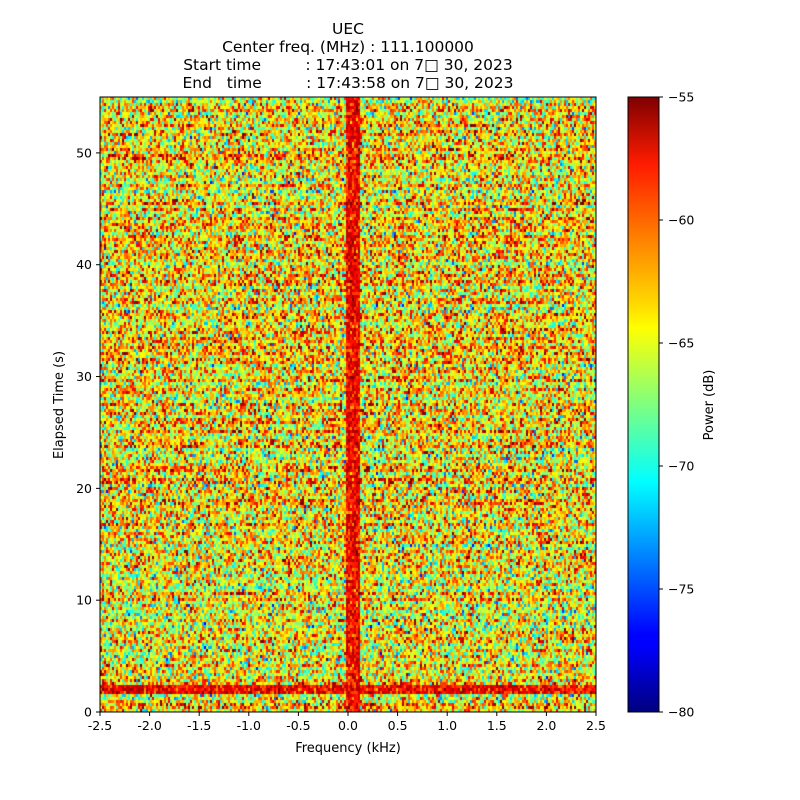 The height and width of the screenshot is (800, 800). Describe the element at coordinates (84, 600) in the screenshot. I see `y-tick-label: 10` at that location.